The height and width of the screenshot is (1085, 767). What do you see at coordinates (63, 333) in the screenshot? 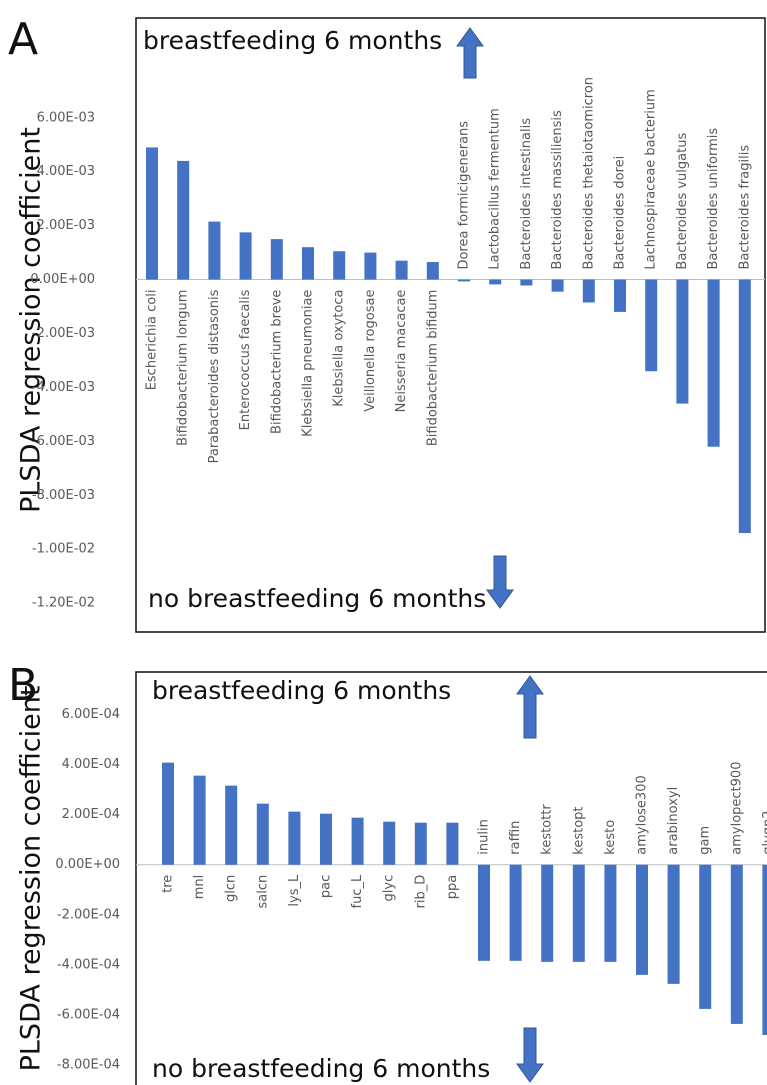
I see `y-tick-label: -2.00E-03` at bounding box center [63, 333].